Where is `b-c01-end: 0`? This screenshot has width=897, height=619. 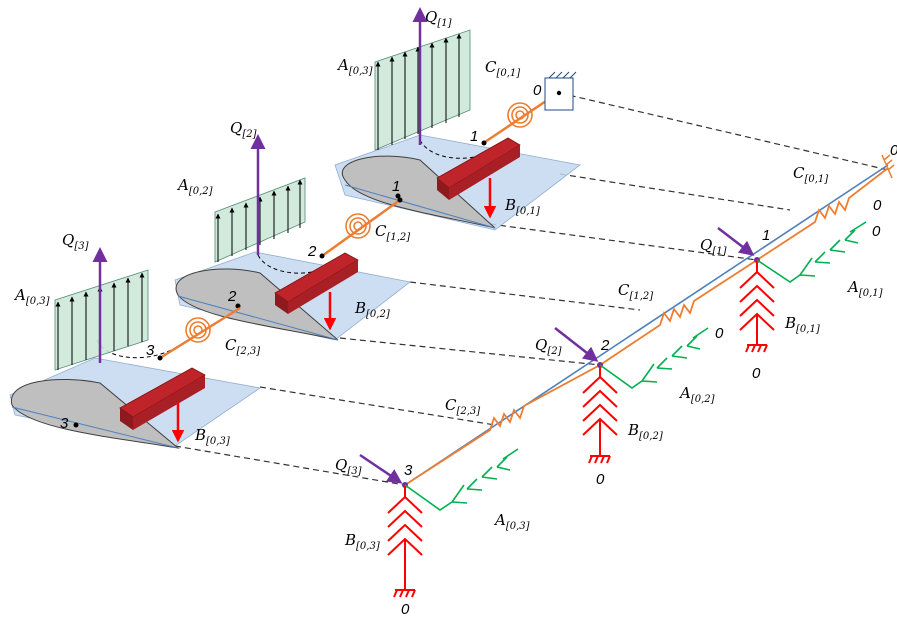 b-c01-end: 0 is located at coordinates (893, 150).